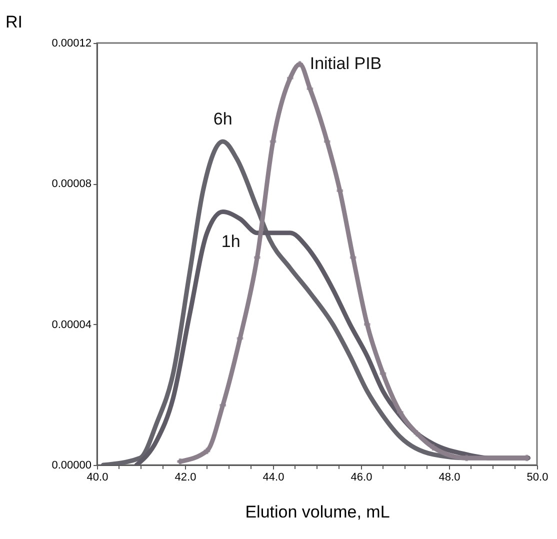 The height and width of the screenshot is (539, 557). I want to click on series-label: 6h, so click(222, 118).